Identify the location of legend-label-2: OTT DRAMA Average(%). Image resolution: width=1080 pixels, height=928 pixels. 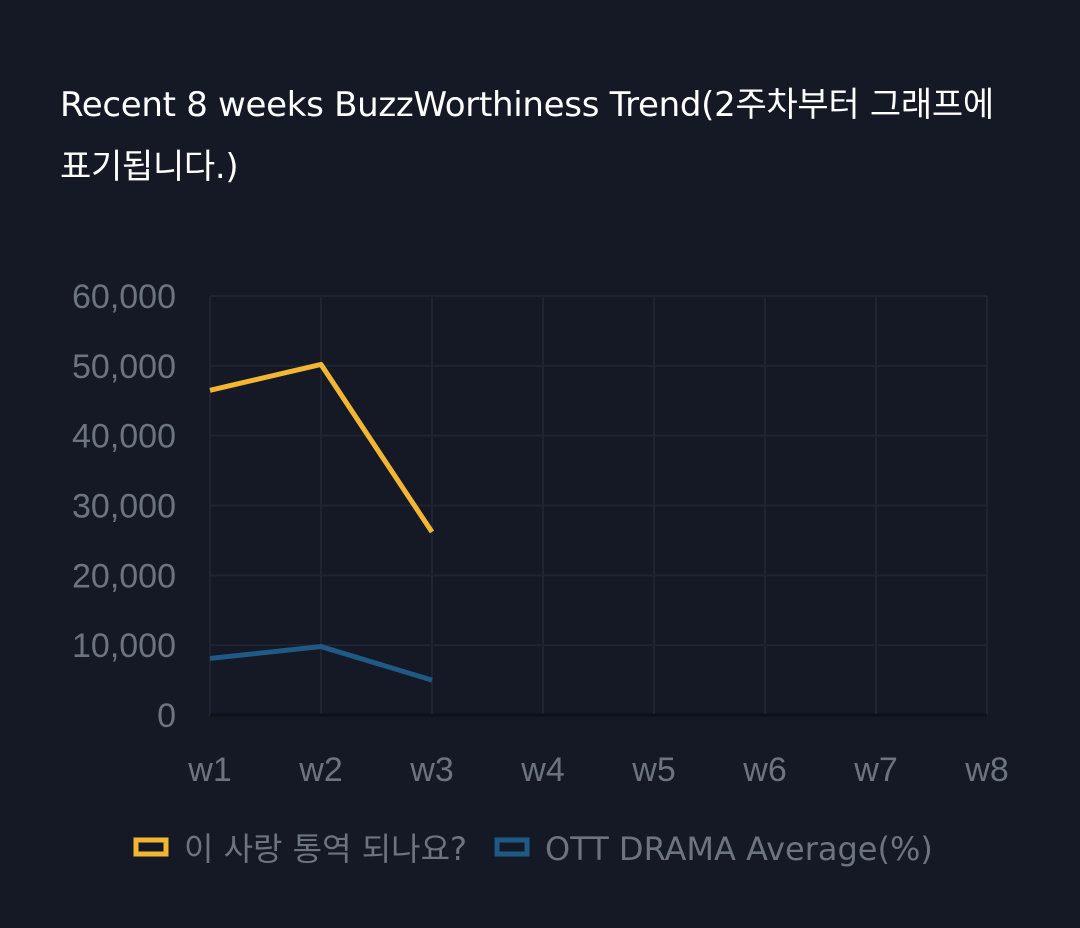
(739, 849).